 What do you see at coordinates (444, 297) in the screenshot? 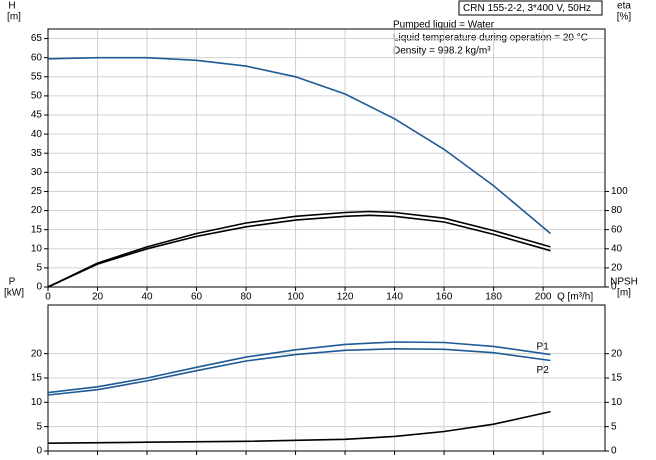
I see `x-tick-label: 160` at bounding box center [444, 297].